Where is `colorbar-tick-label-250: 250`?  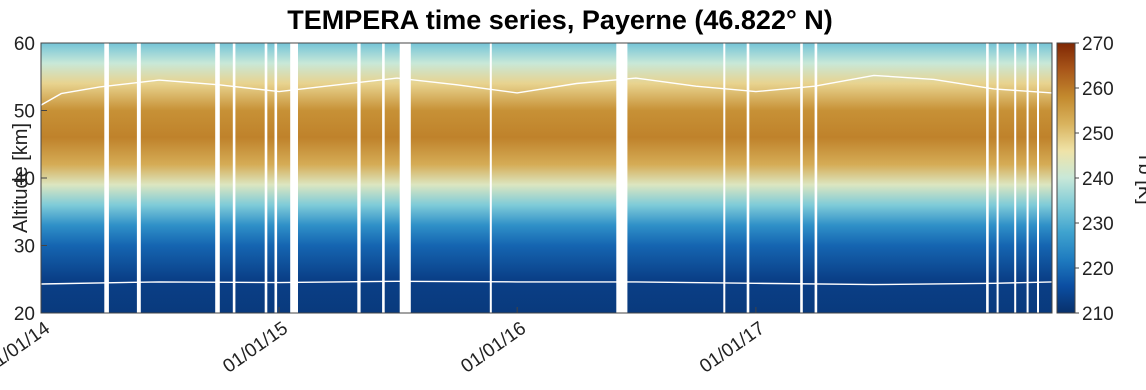
colorbar-tick-label-250: 250 is located at coordinates (1098, 134).